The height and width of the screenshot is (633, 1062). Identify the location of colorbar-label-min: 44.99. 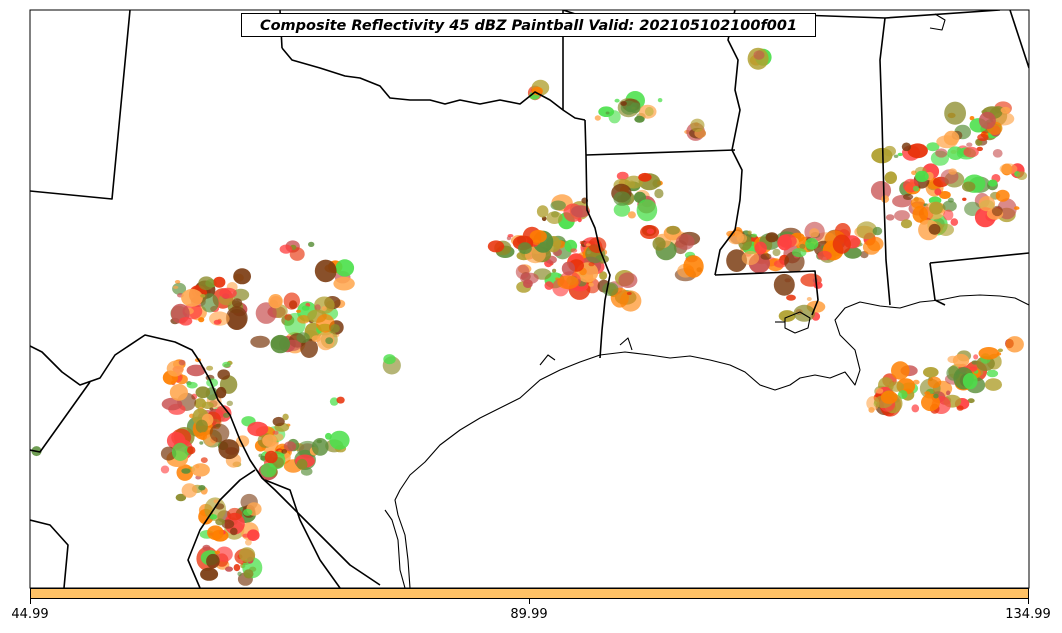
(30, 614).